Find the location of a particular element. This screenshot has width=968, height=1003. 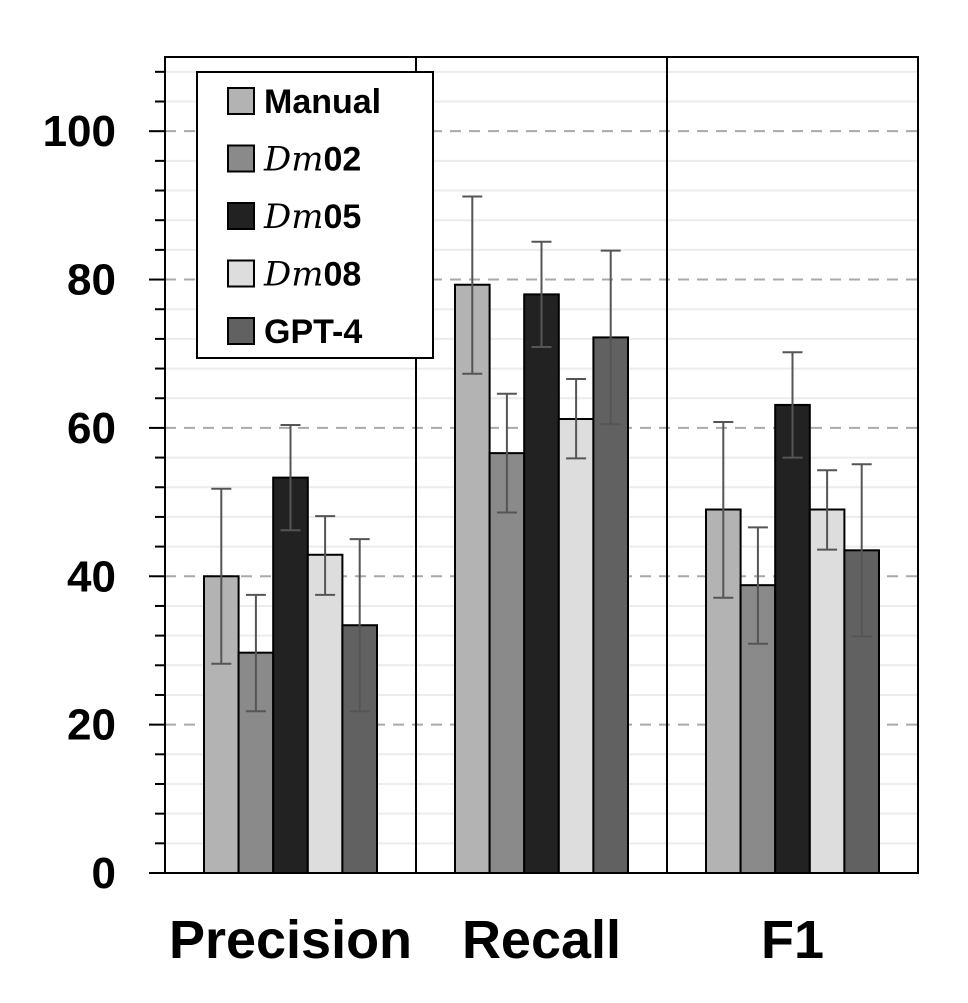

legend-label: Dm02 is located at coordinates (312, 160).